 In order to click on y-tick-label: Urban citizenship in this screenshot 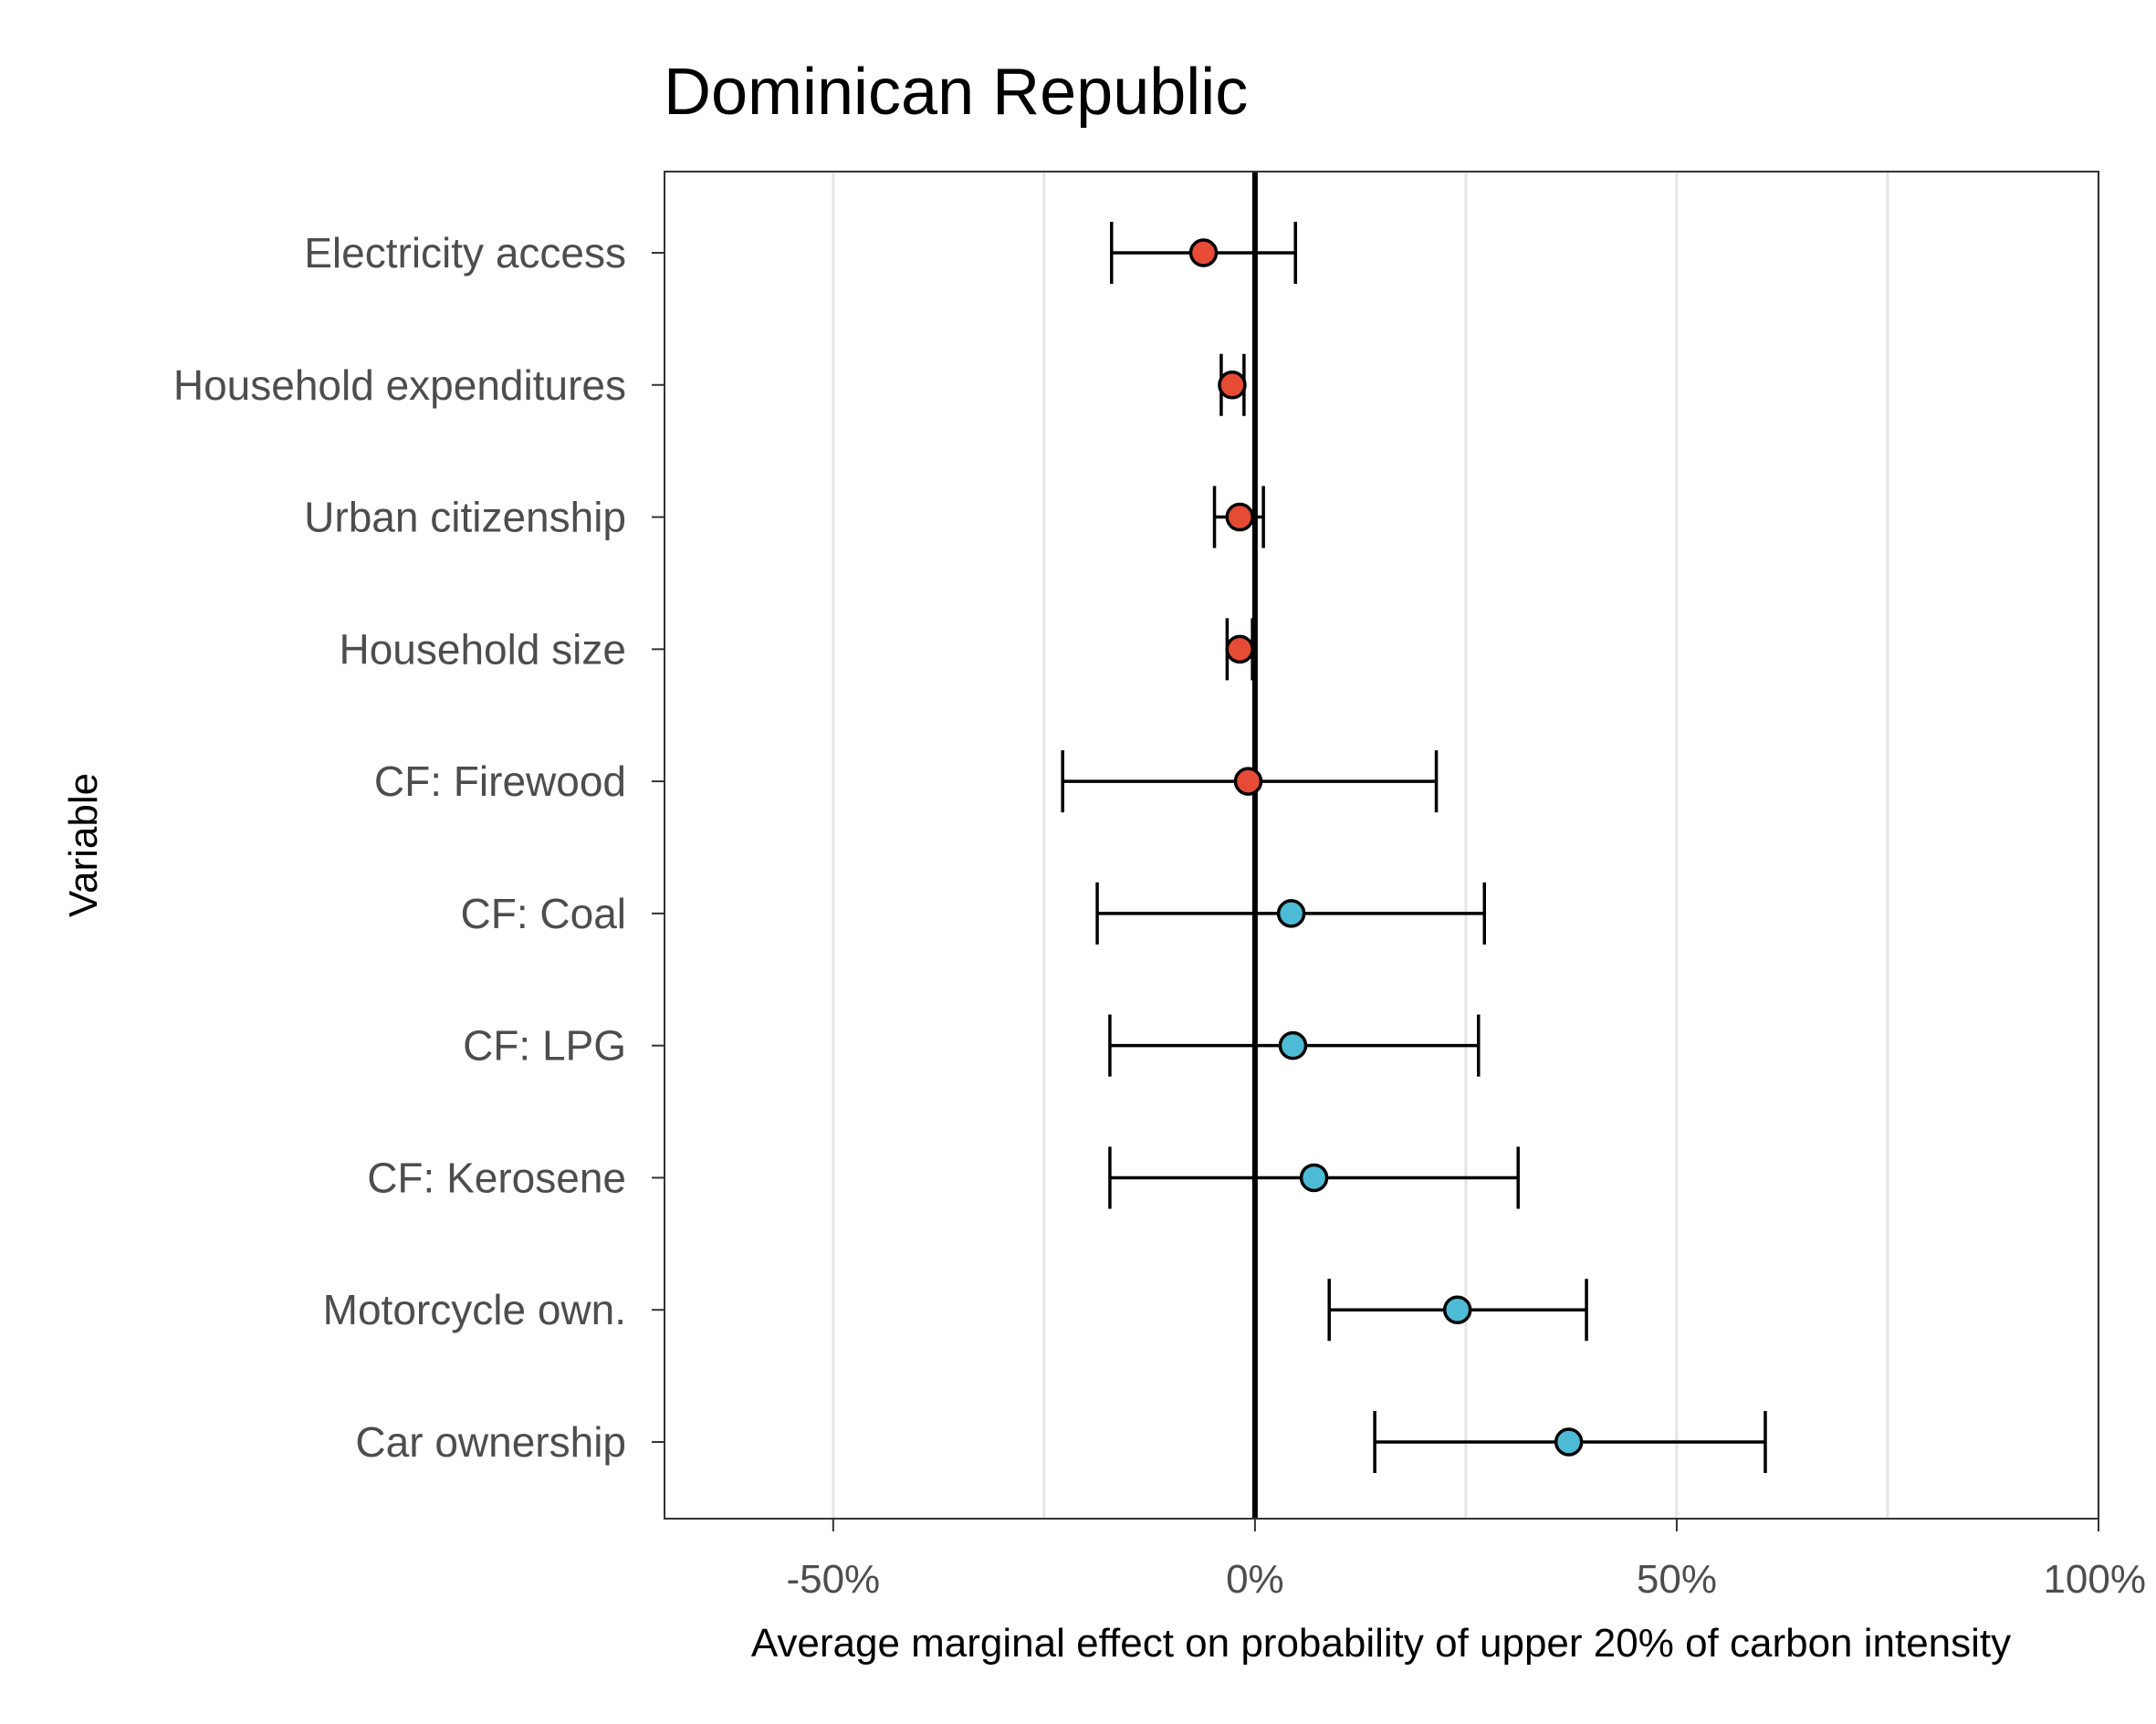, I will do `click(465, 517)`.